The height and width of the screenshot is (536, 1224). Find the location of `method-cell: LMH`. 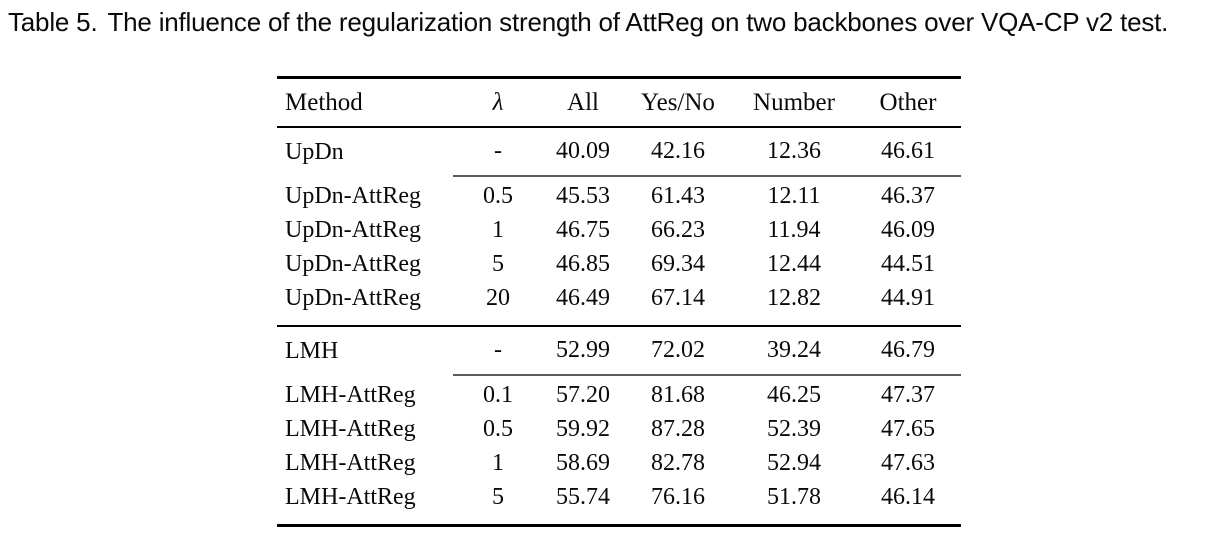

method-cell: LMH is located at coordinates (312, 350).